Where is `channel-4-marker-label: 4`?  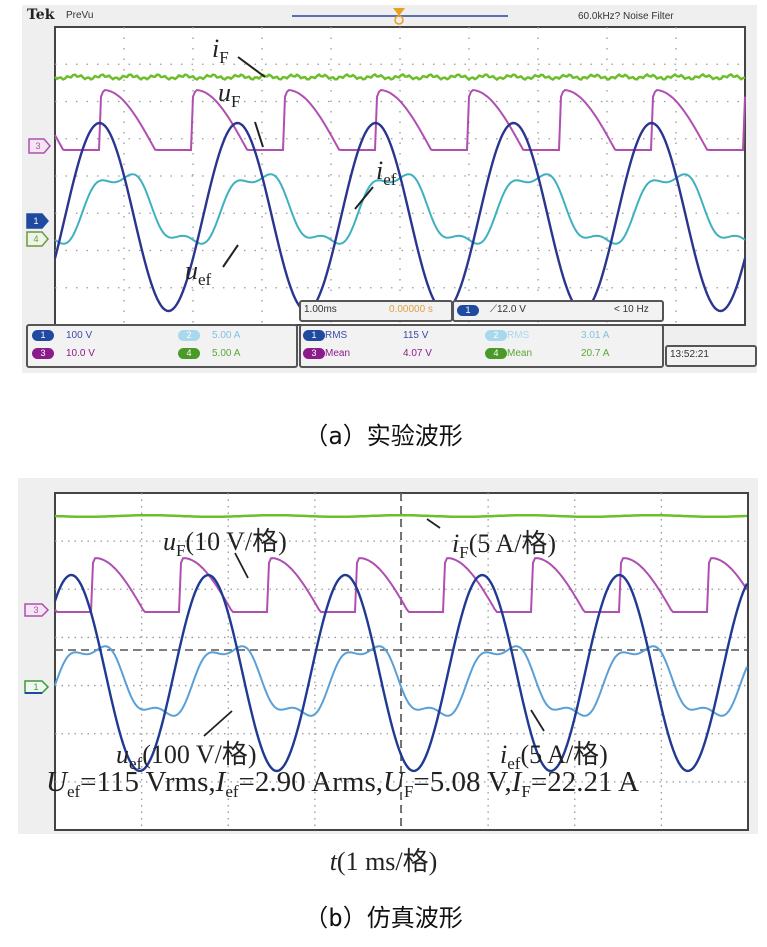
channel-4-marker-label: 4 is located at coordinates (36, 239).